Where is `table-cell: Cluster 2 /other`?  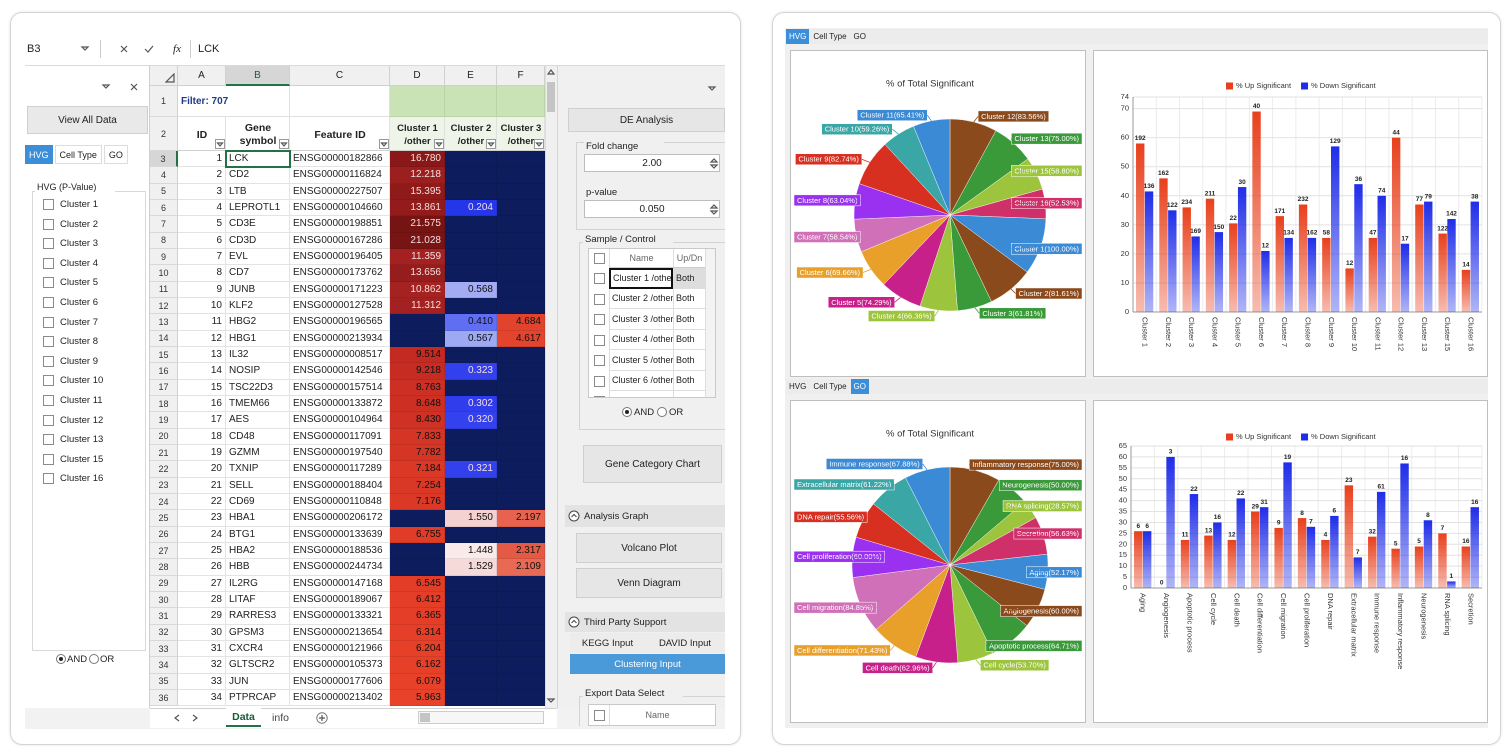 table-cell: Cluster 2 /other is located at coordinates (641, 298).